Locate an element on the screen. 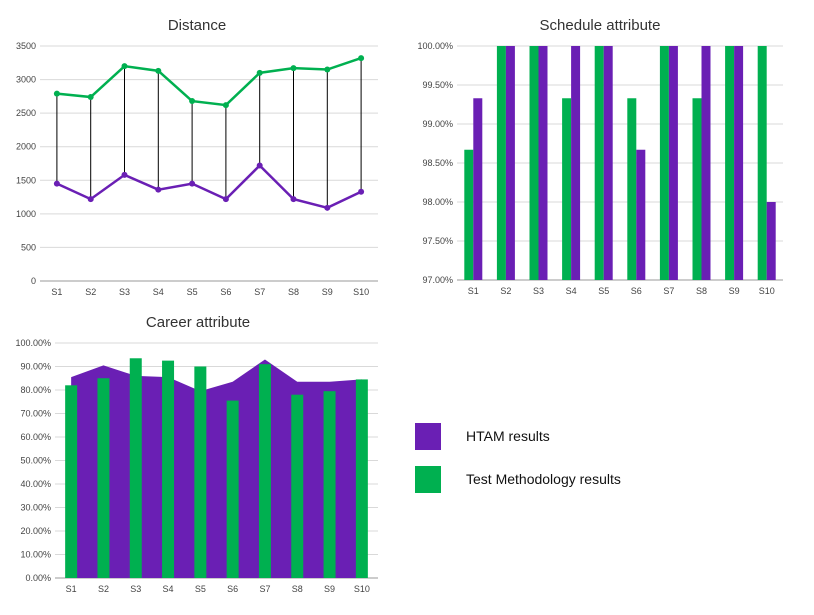  y-tick-label: 3000 is located at coordinates (26, 80).